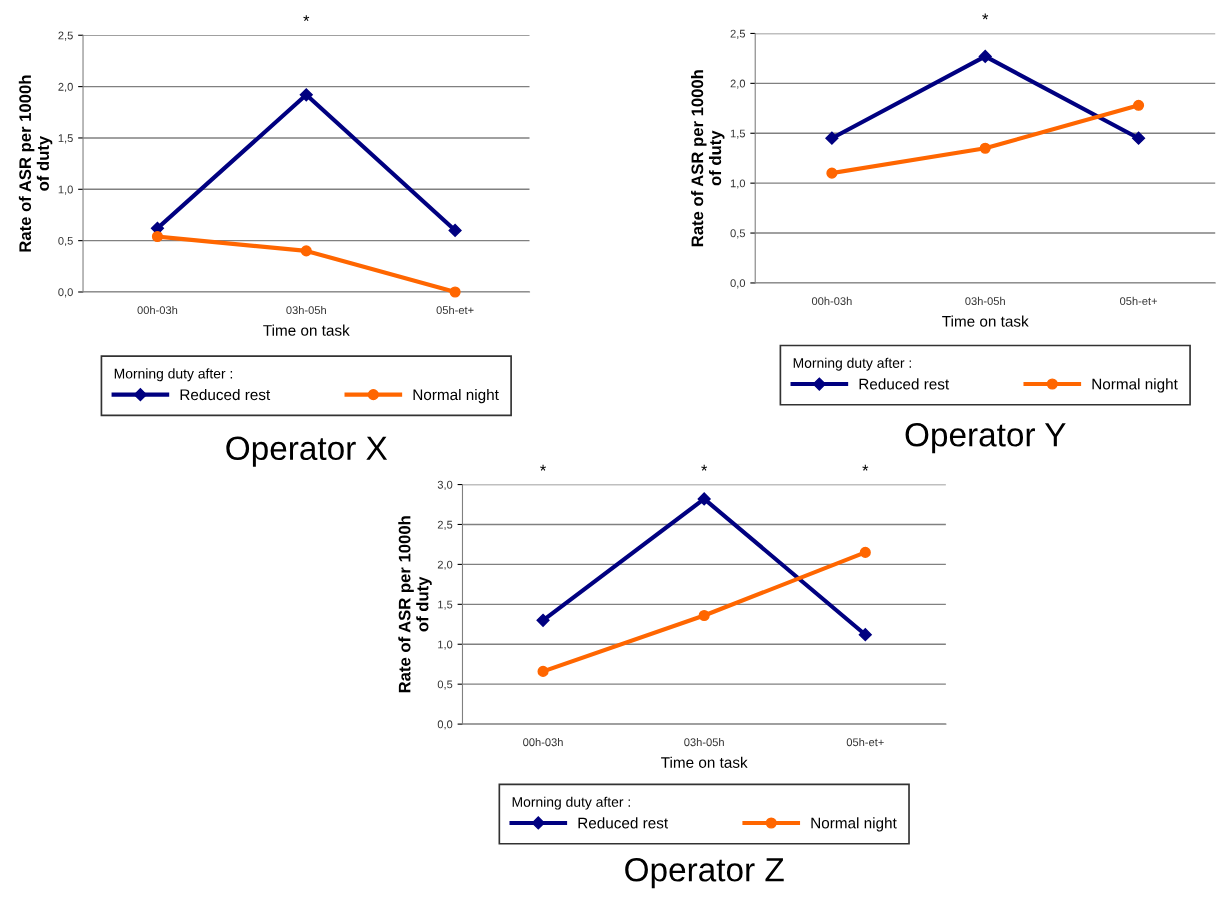 The image size is (1230, 904). Describe the element at coordinates (307, 451) in the screenshot. I see `text: Operator X` at that location.